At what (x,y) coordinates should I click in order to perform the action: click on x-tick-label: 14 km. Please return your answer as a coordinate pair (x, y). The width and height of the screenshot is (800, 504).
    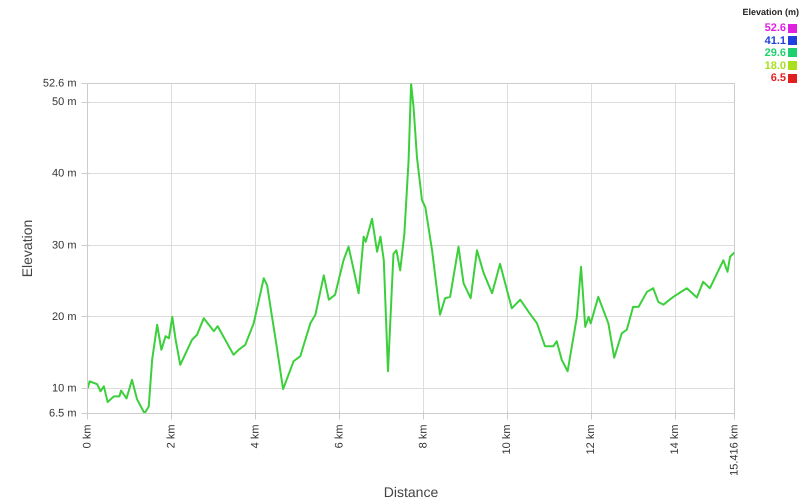
    Looking at the image, I should click on (675, 439).